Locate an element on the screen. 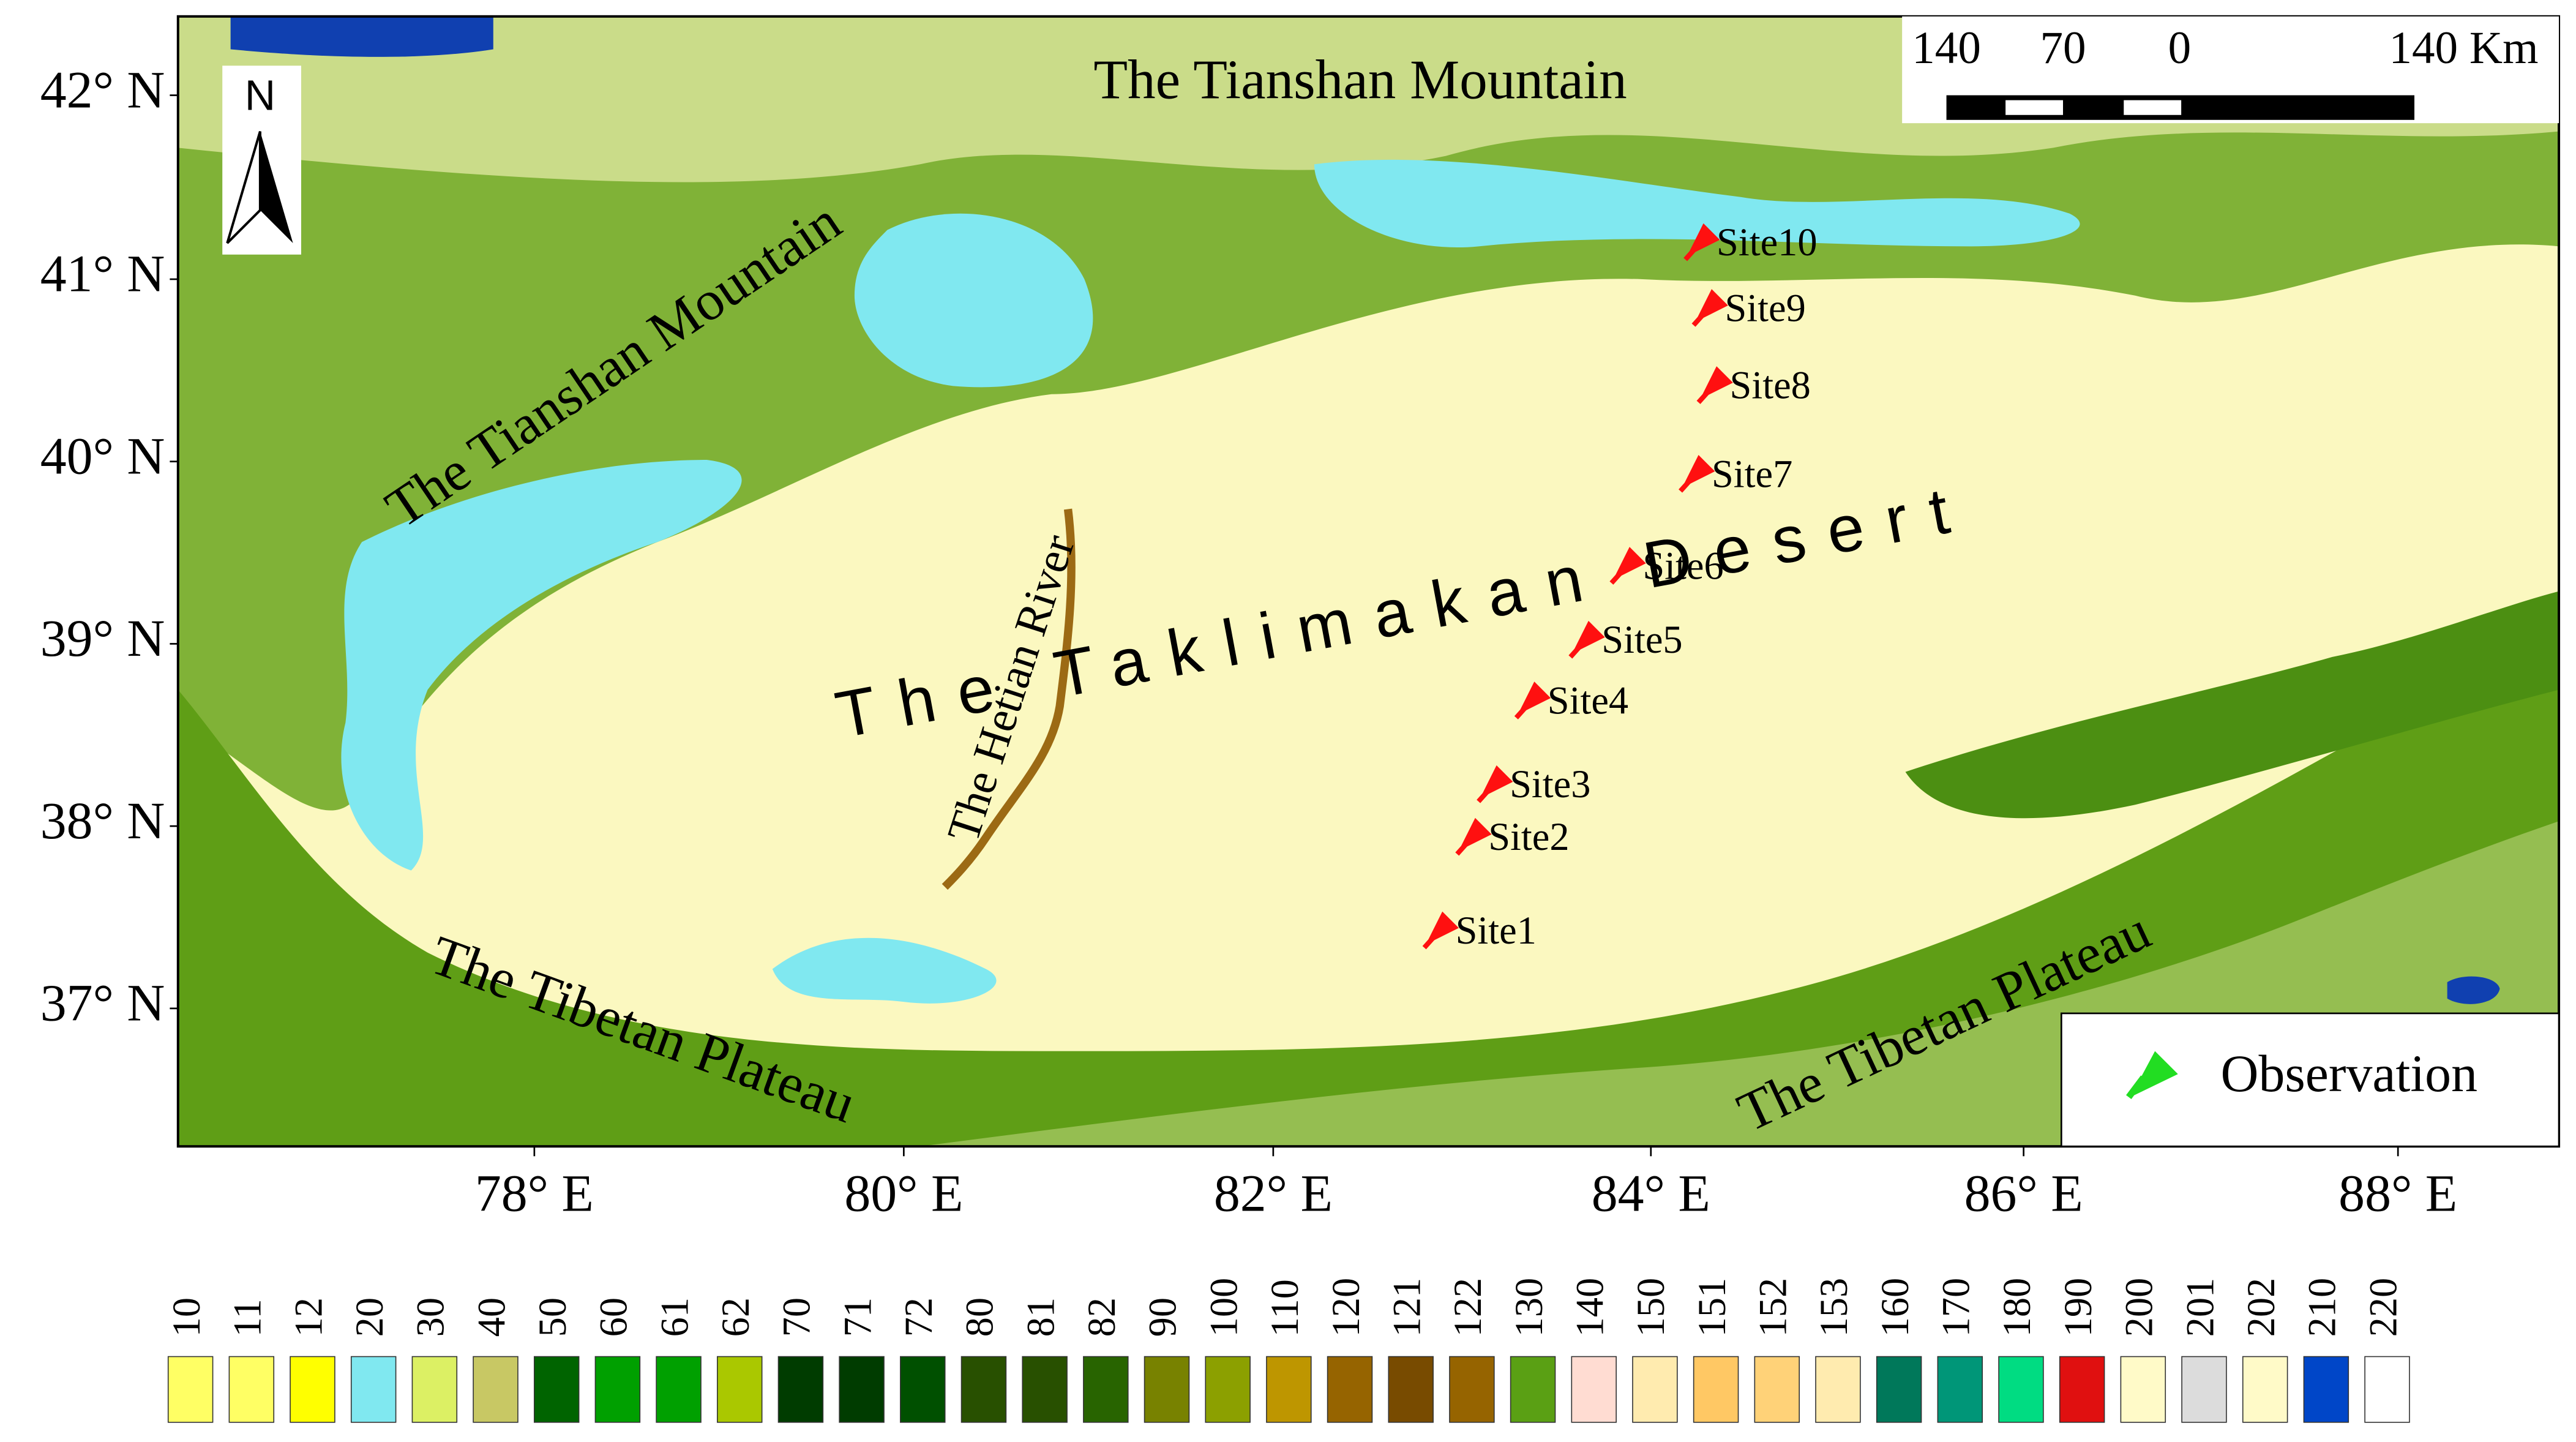 The width and height of the screenshot is (2576, 1442). legend-code: 61 is located at coordinates (675, 1317).